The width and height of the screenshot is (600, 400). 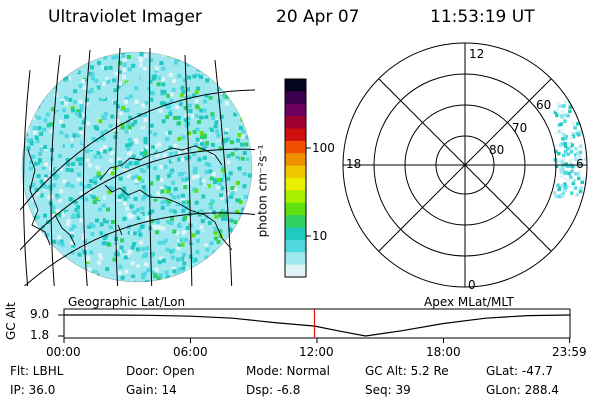 What do you see at coordinates (297, 178) in the screenshot?
I see `colorbar` at bounding box center [297, 178].